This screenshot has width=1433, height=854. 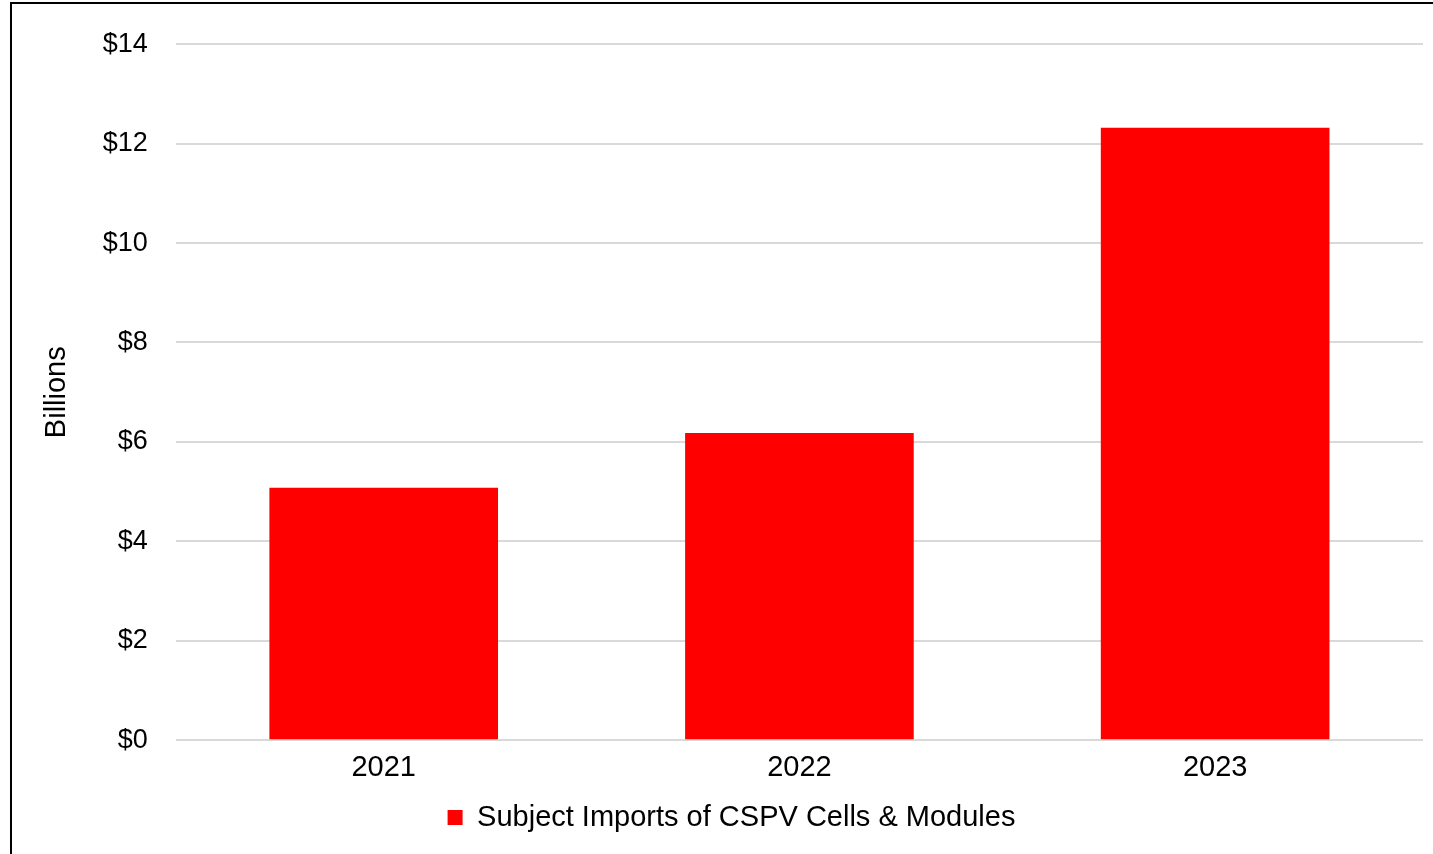 I want to click on y-tick-label: $14, so click(x=125, y=42).